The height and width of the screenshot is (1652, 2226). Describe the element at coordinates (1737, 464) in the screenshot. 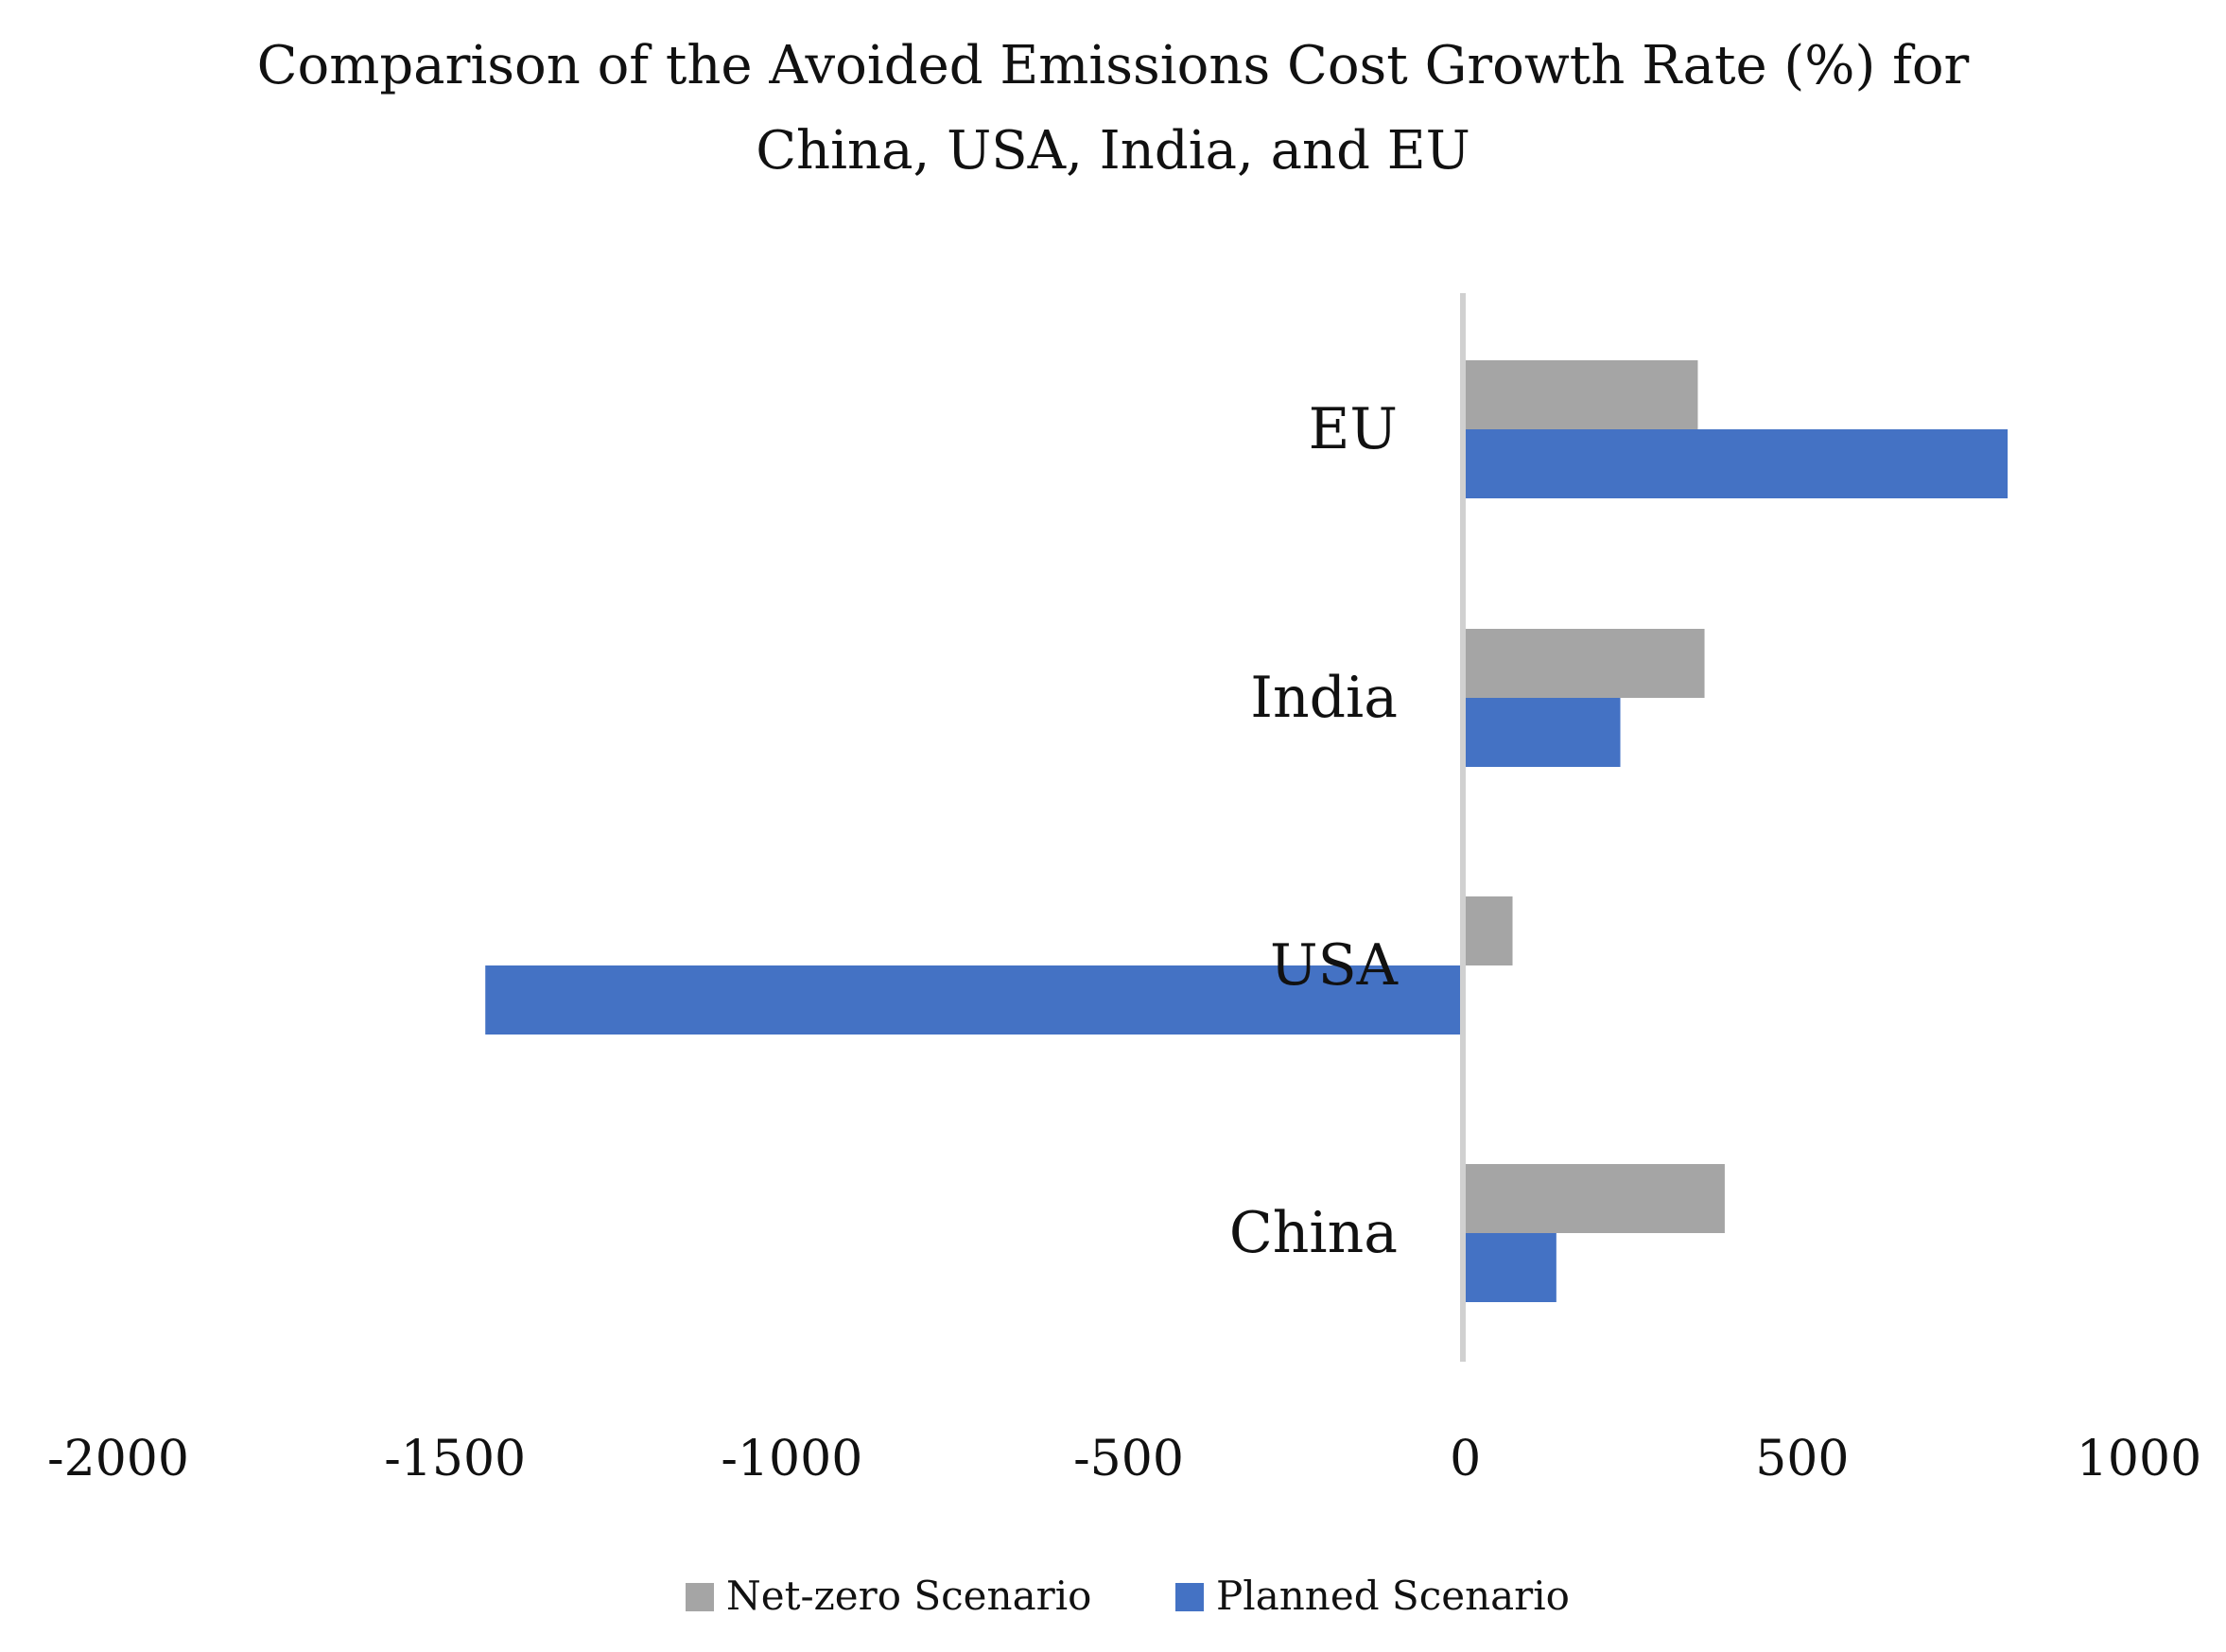

I see `bar-eu-planned-scenario` at that location.